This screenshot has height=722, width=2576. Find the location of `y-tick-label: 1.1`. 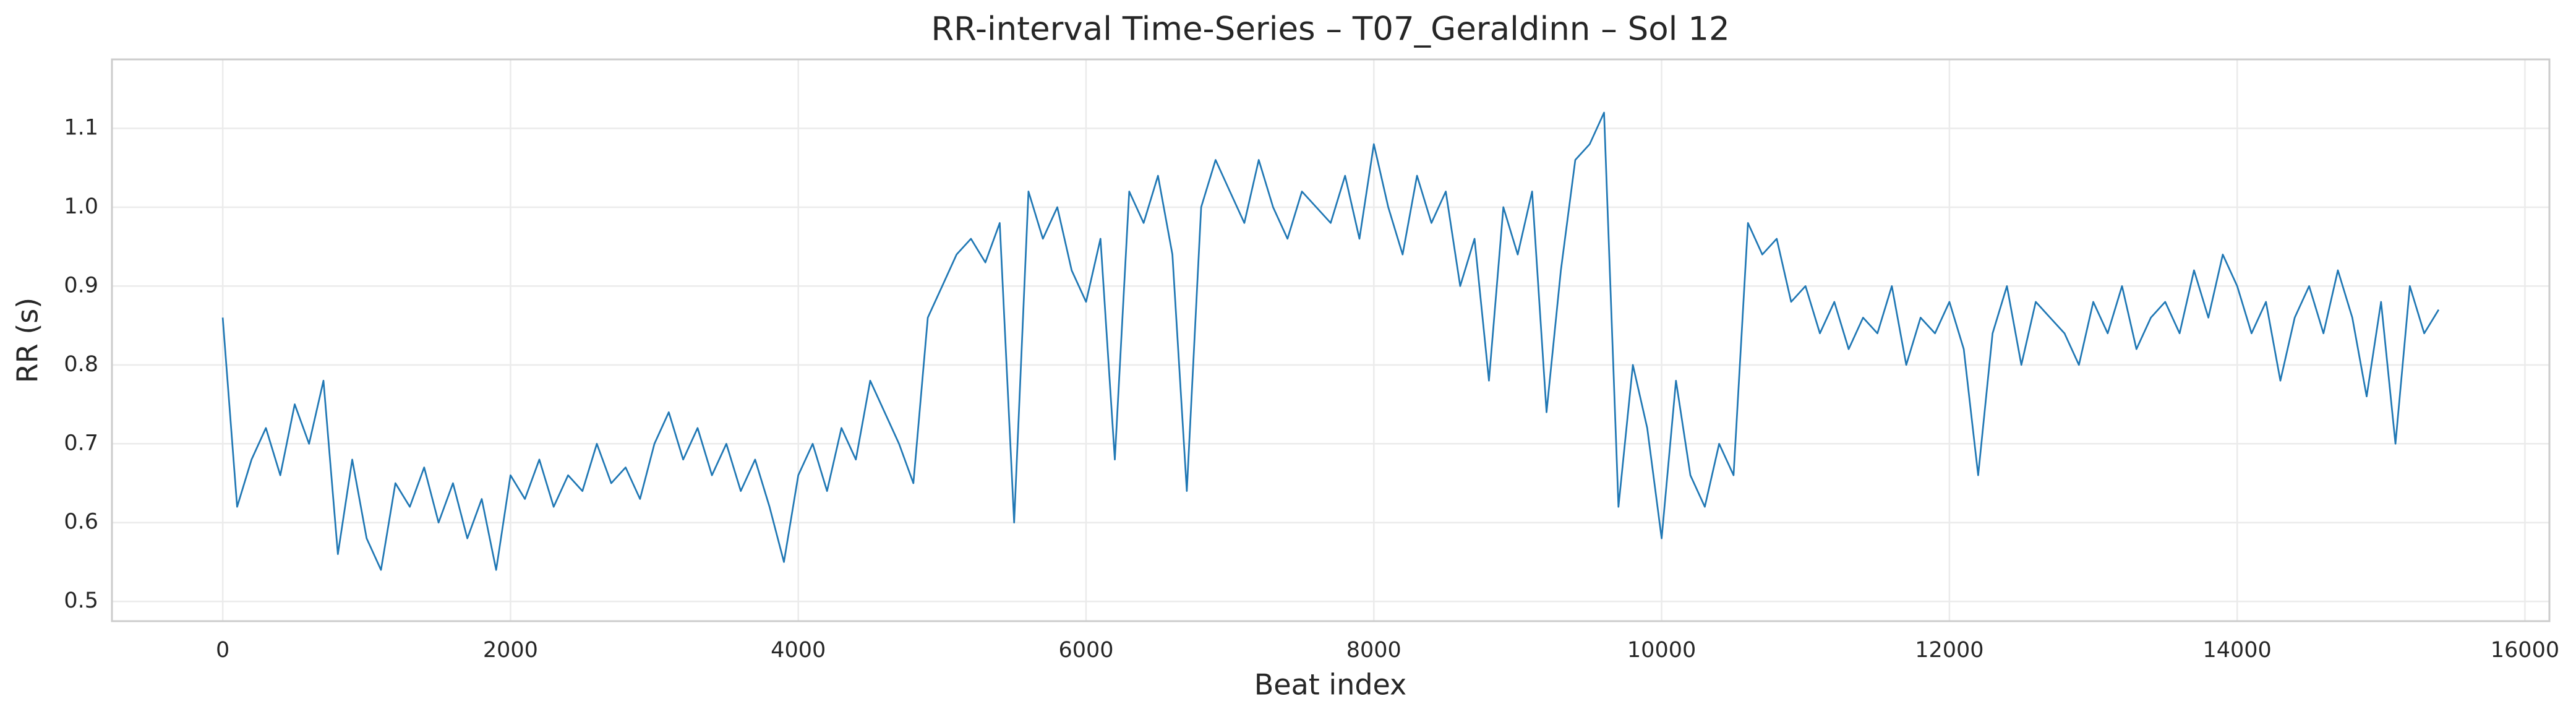

y-tick-label: 1.1 is located at coordinates (81, 128).